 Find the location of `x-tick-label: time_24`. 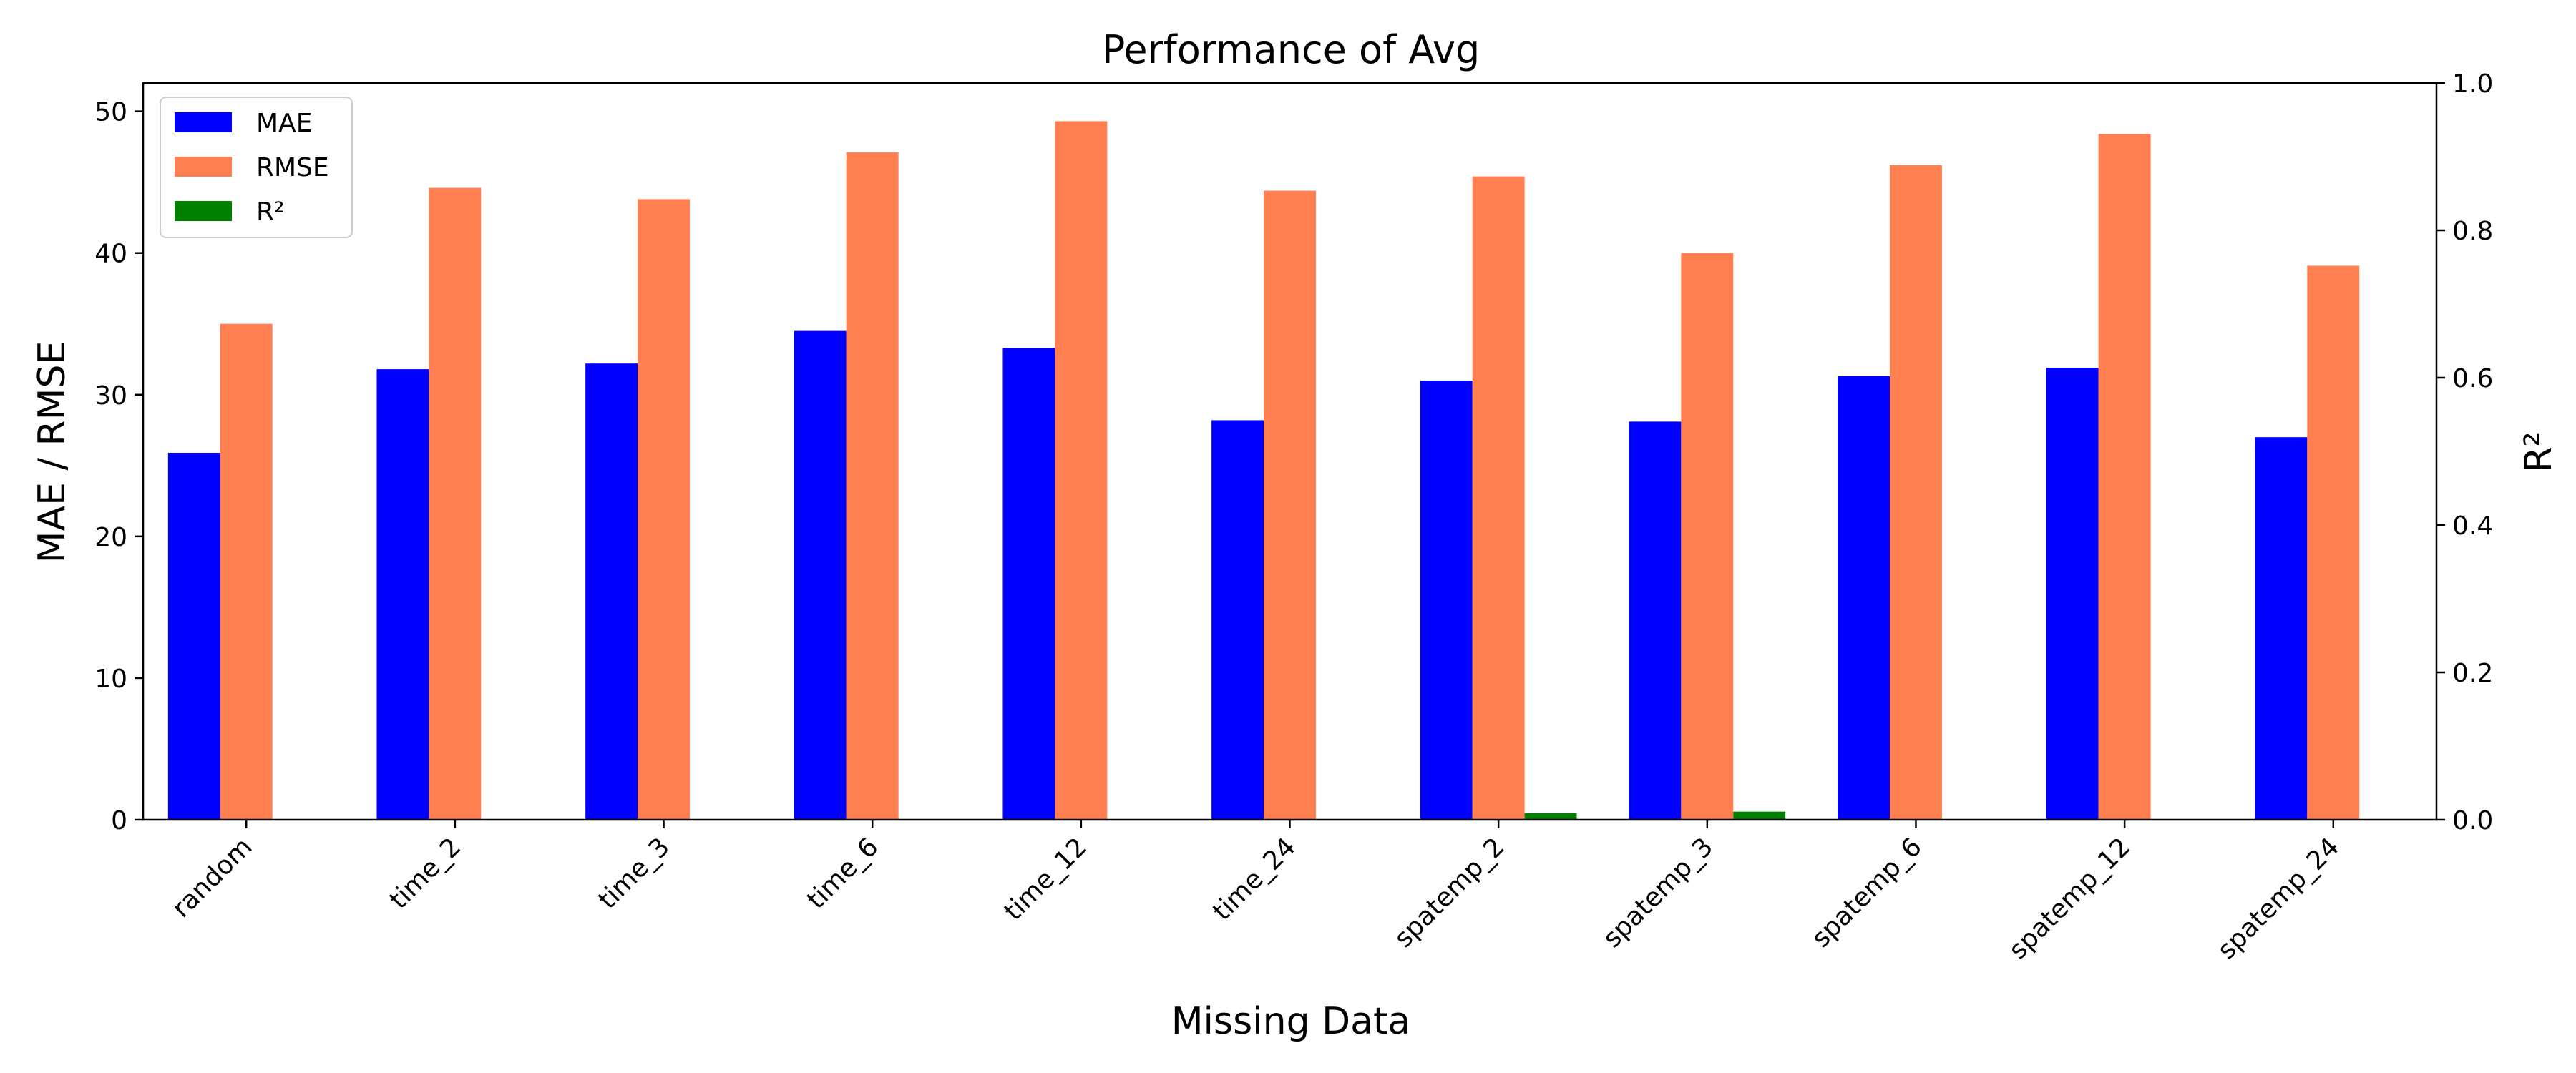

x-tick-label: time_24 is located at coordinates (1254, 879).